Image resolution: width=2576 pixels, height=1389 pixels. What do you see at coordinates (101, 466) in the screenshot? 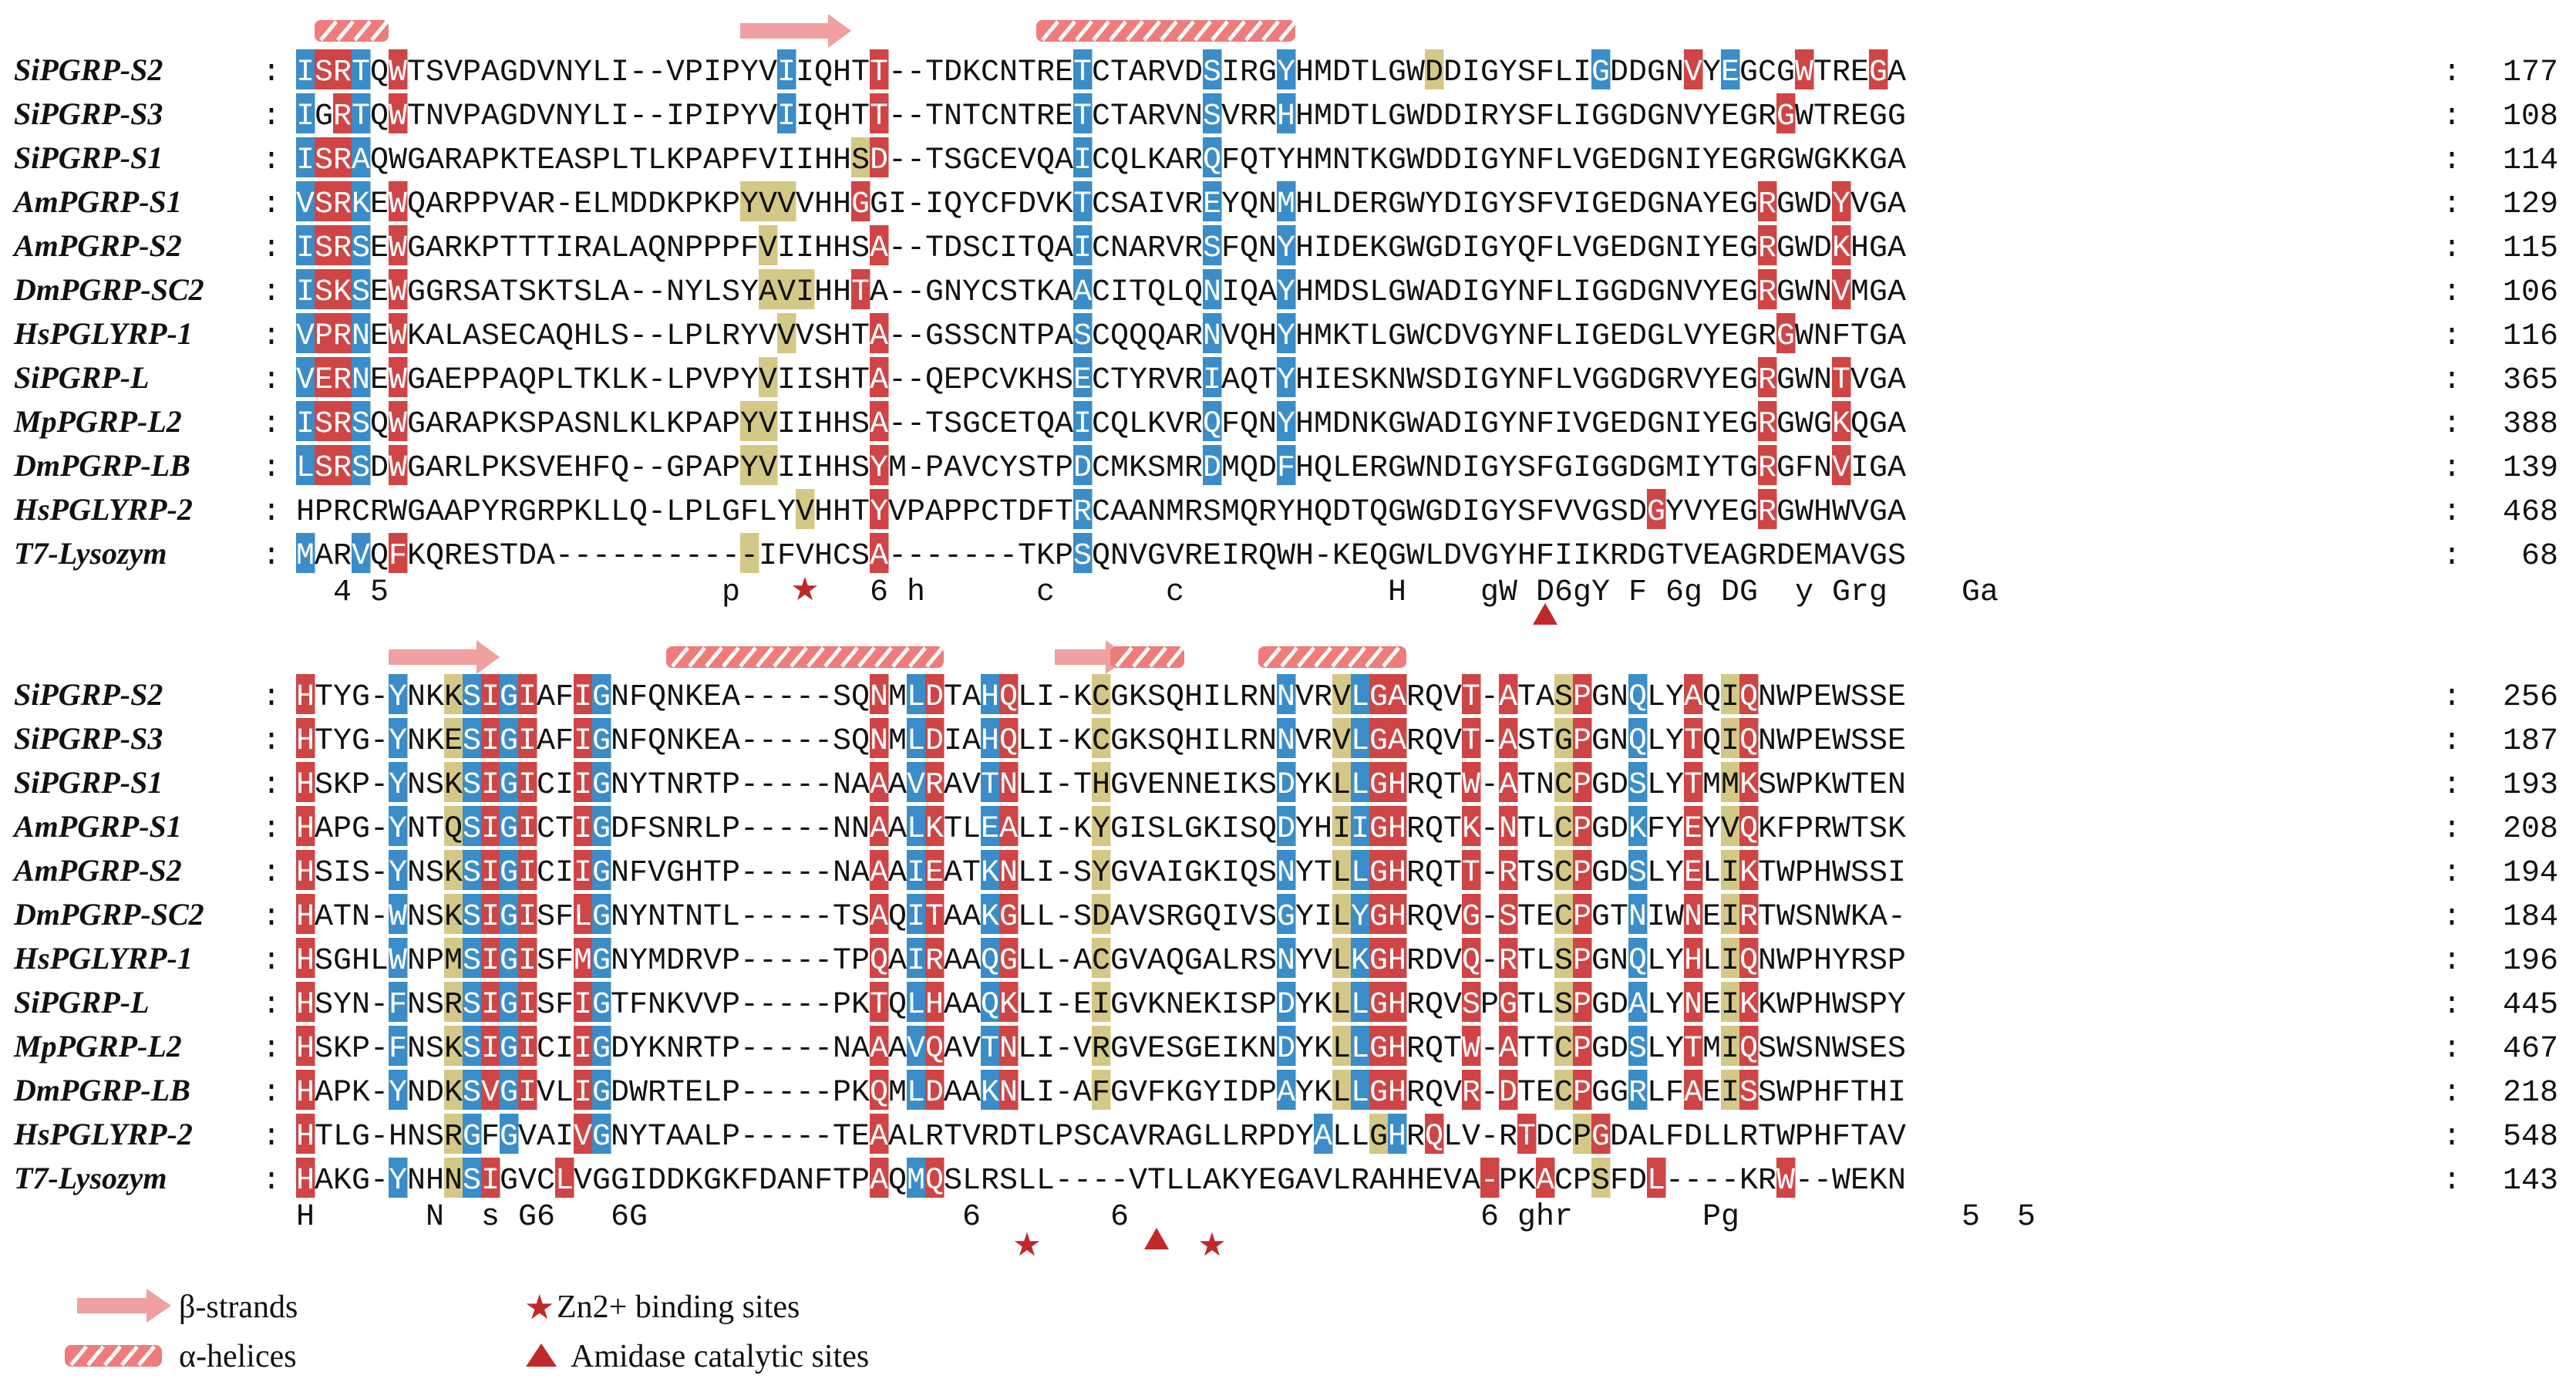
I see `sequence-name: DmPGRP-LB` at bounding box center [101, 466].